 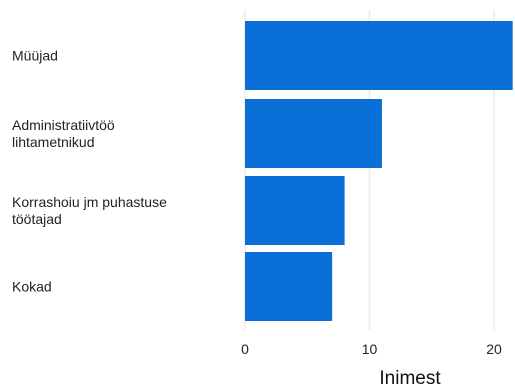 I want to click on x-tick-label: 10, so click(x=370, y=349).